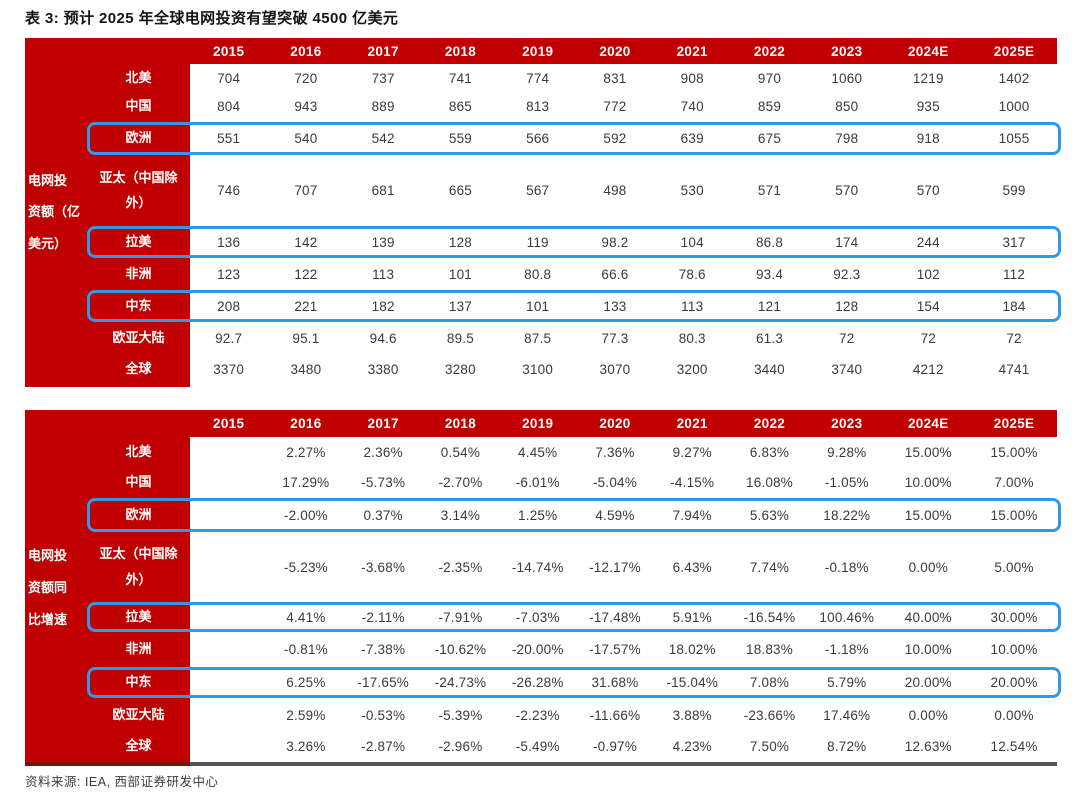  I want to click on year-header-2018: 2018, so click(460, 51).